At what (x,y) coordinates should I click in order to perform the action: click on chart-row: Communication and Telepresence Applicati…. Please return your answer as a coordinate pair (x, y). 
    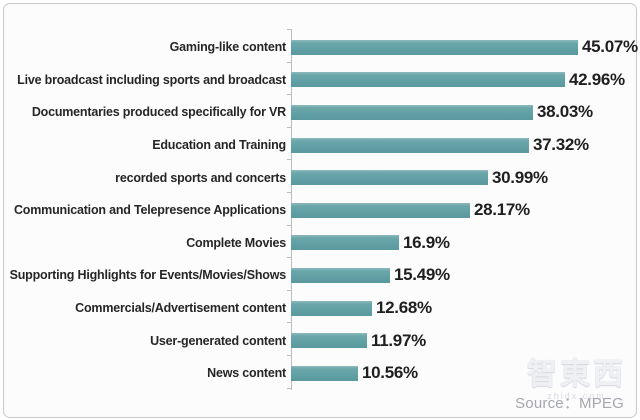
    Looking at the image, I should click on (320, 210).